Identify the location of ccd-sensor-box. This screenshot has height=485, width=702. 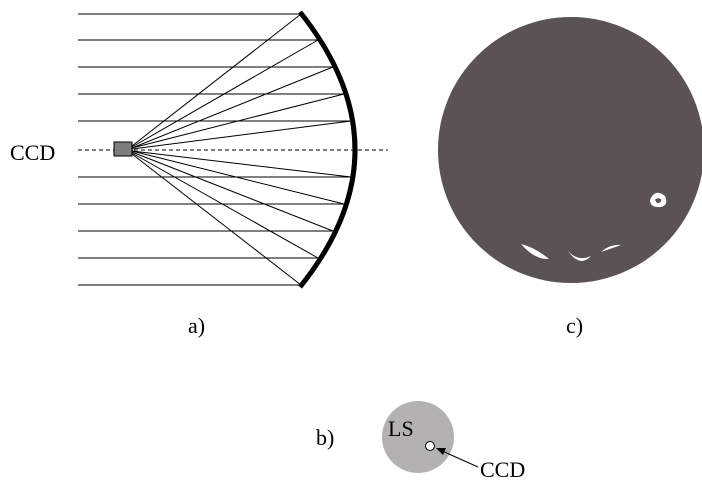
(123, 149).